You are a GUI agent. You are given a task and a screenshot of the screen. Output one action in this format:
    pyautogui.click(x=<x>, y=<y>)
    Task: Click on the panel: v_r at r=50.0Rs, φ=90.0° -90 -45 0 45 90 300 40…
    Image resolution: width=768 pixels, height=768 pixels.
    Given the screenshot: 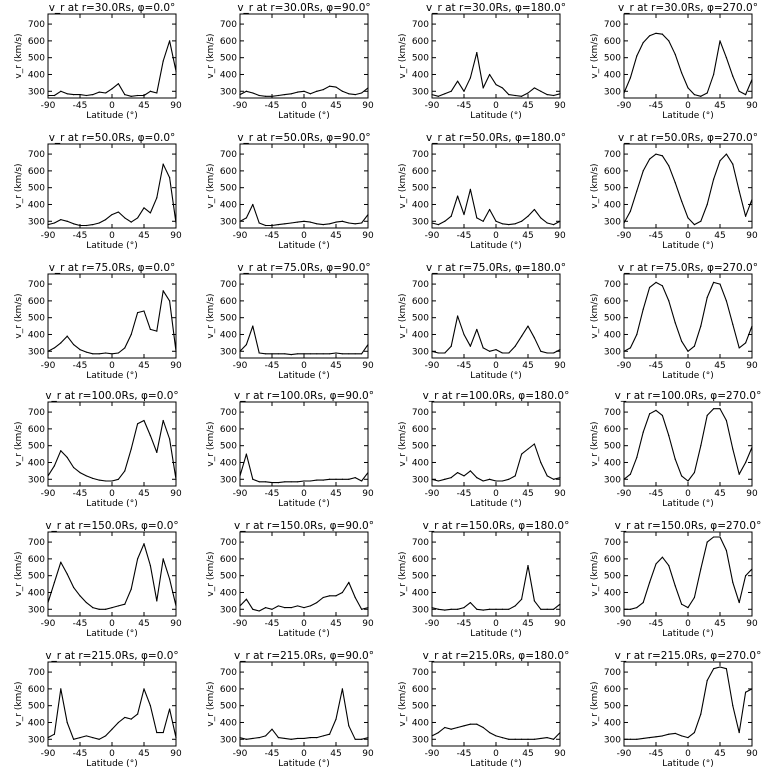 What is the action you would take?
    pyautogui.click(x=290, y=191)
    